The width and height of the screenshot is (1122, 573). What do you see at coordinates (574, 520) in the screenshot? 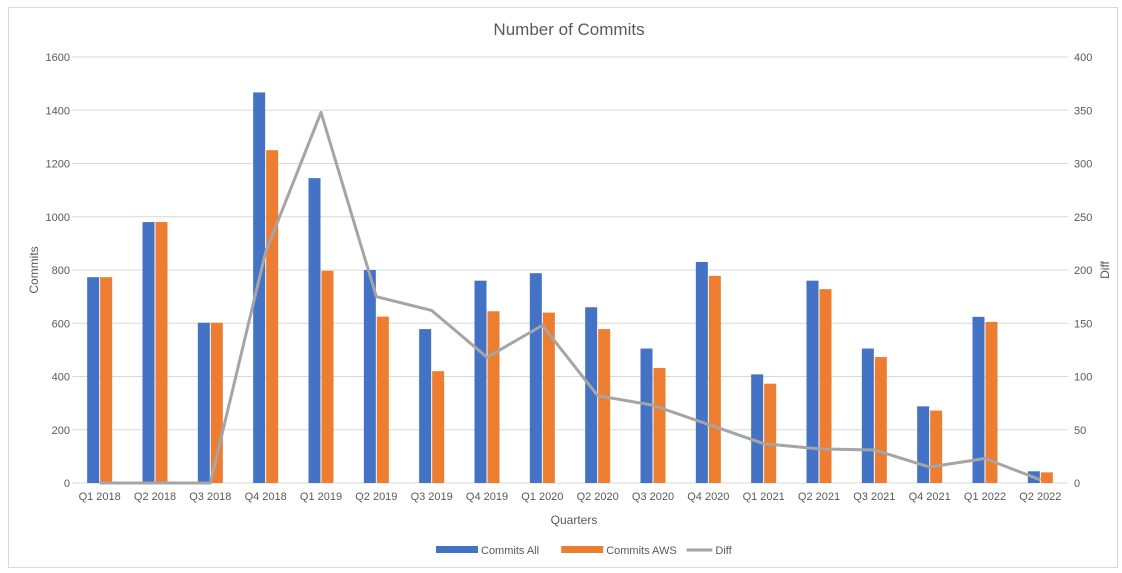
I see `x-axis-title: Quarters` at bounding box center [574, 520].